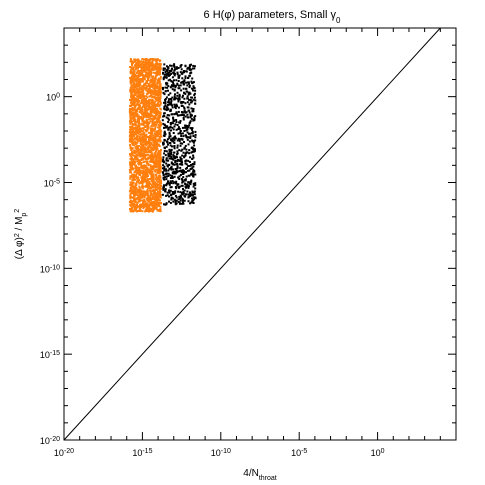 This screenshot has width=485, height=485. Describe the element at coordinates (50, 355) in the screenshot. I see `tick-label: 10-15` at that location.